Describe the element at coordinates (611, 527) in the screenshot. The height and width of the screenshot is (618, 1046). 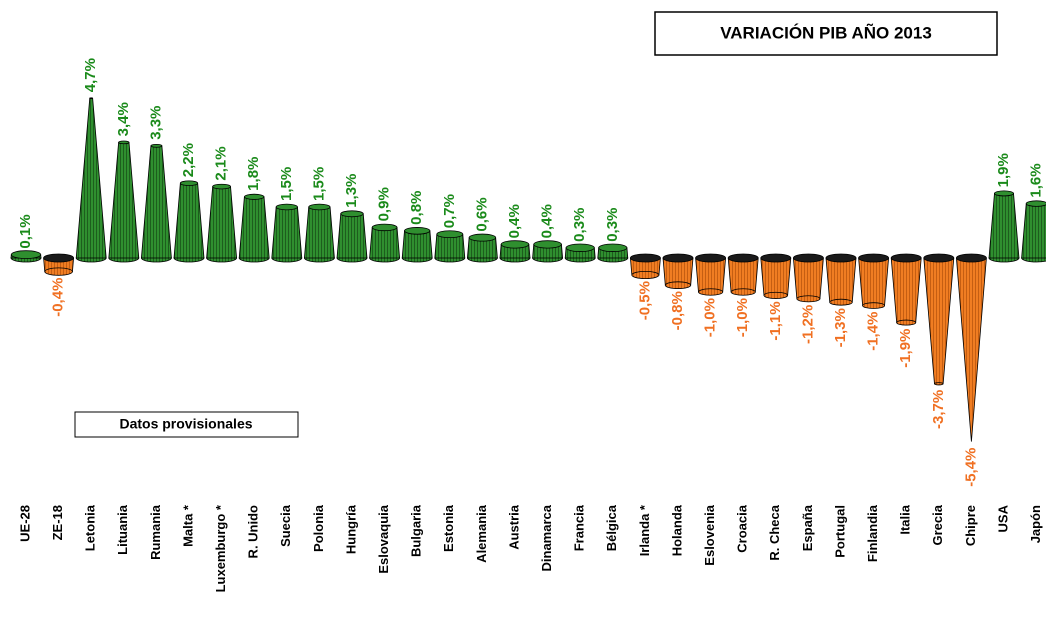
I see `x-tick-label: Bélgica` at that location.